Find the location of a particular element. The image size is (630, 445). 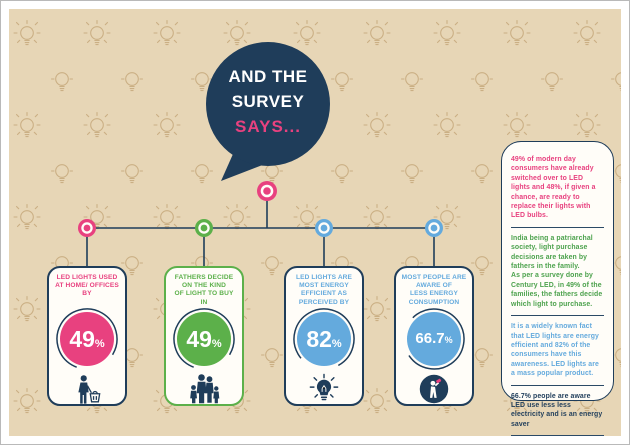

card-heading: LED LIGHTS USED AT HOME/ OFFICES BY is located at coordinates (87, 286).